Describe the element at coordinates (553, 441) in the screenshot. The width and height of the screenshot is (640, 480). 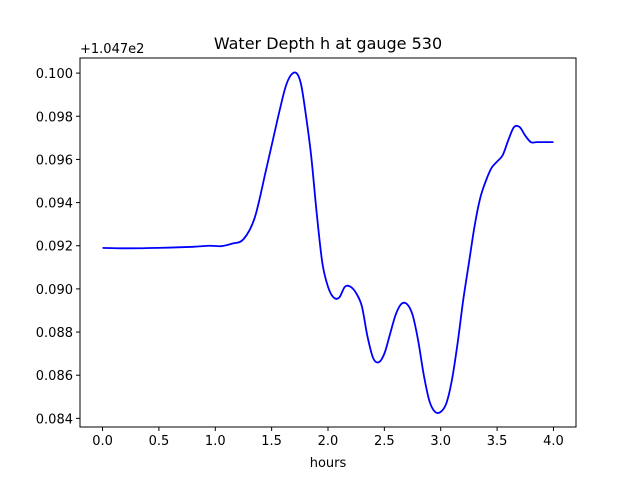
I see `x-tick-label: 4.0` at that location.